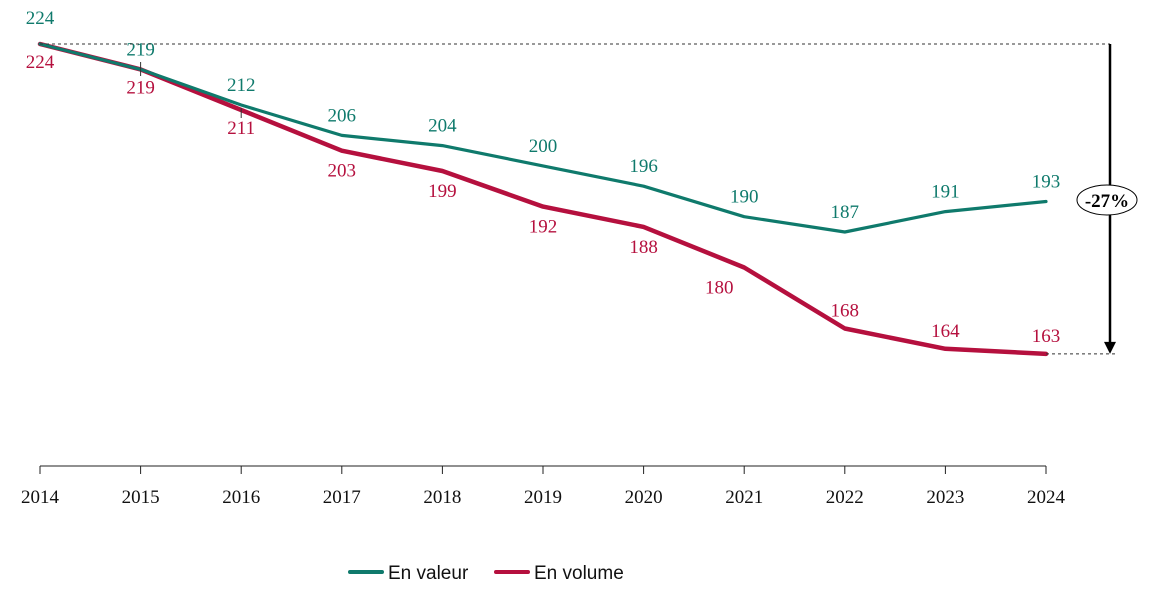 Image resolution: width=1155 pixels, height=600 pixels. Describe the element at coordinates (719, 288) in the screenshot. I see `data-label: 180` at that location.